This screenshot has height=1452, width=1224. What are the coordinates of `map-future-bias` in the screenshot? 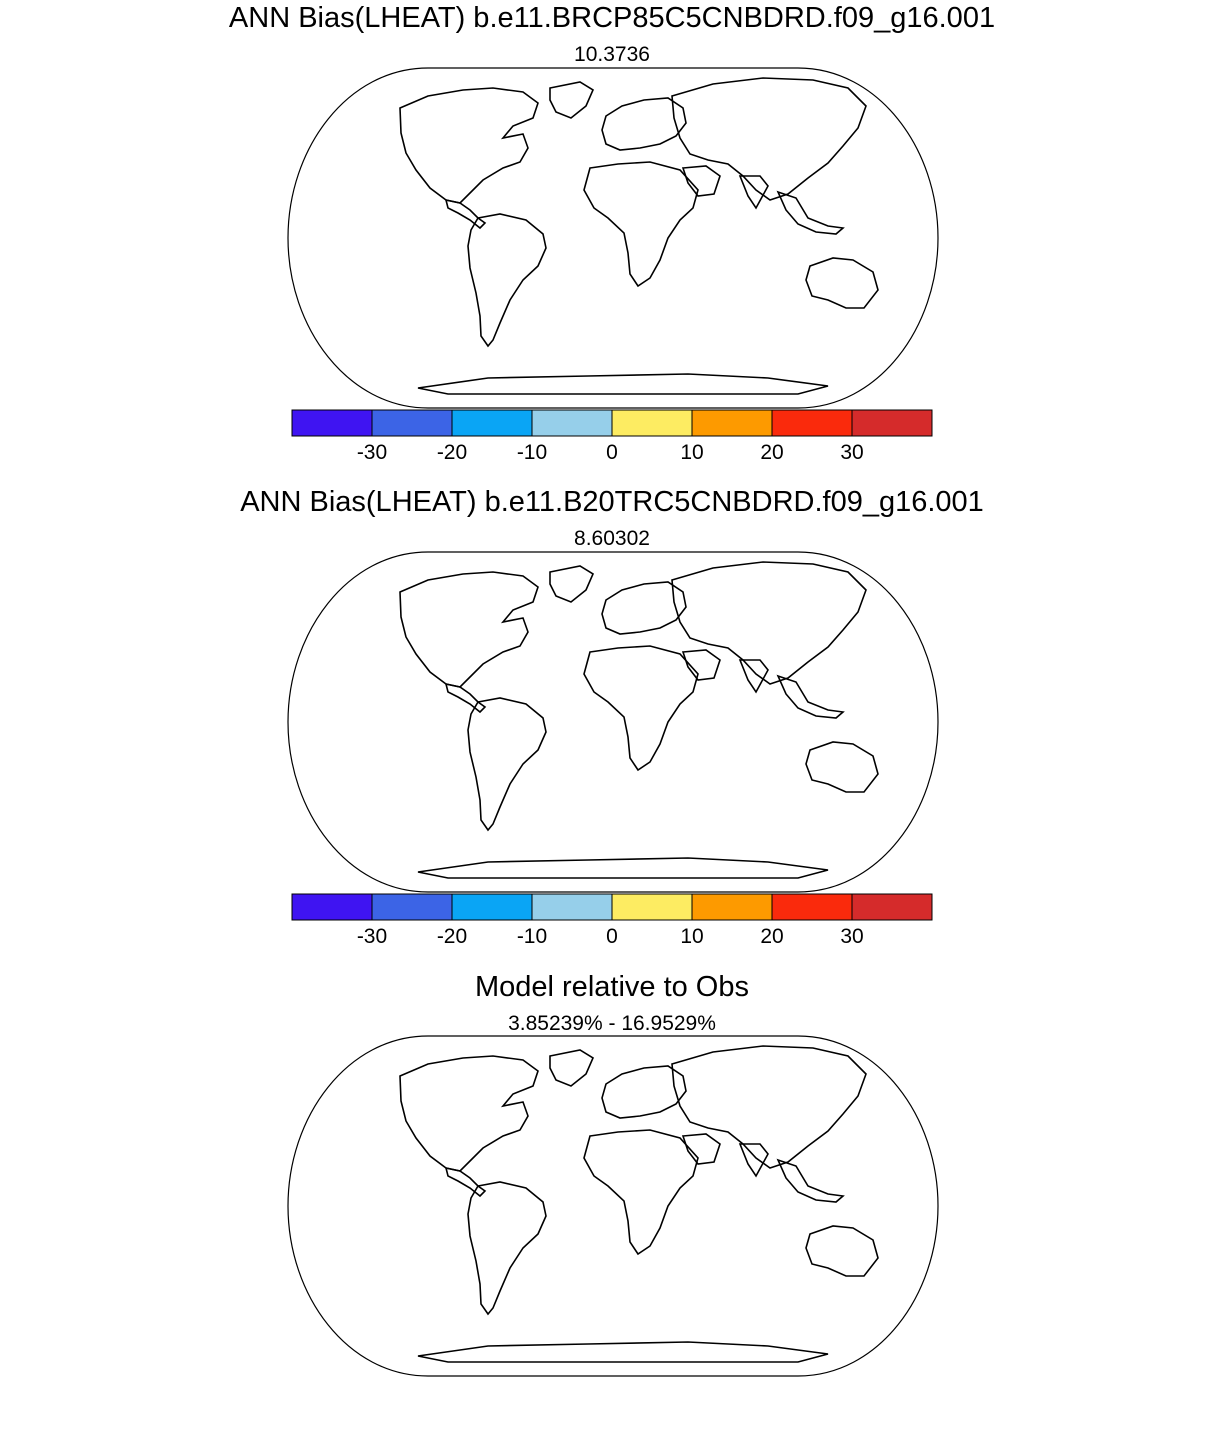 It's located at (613, 238).